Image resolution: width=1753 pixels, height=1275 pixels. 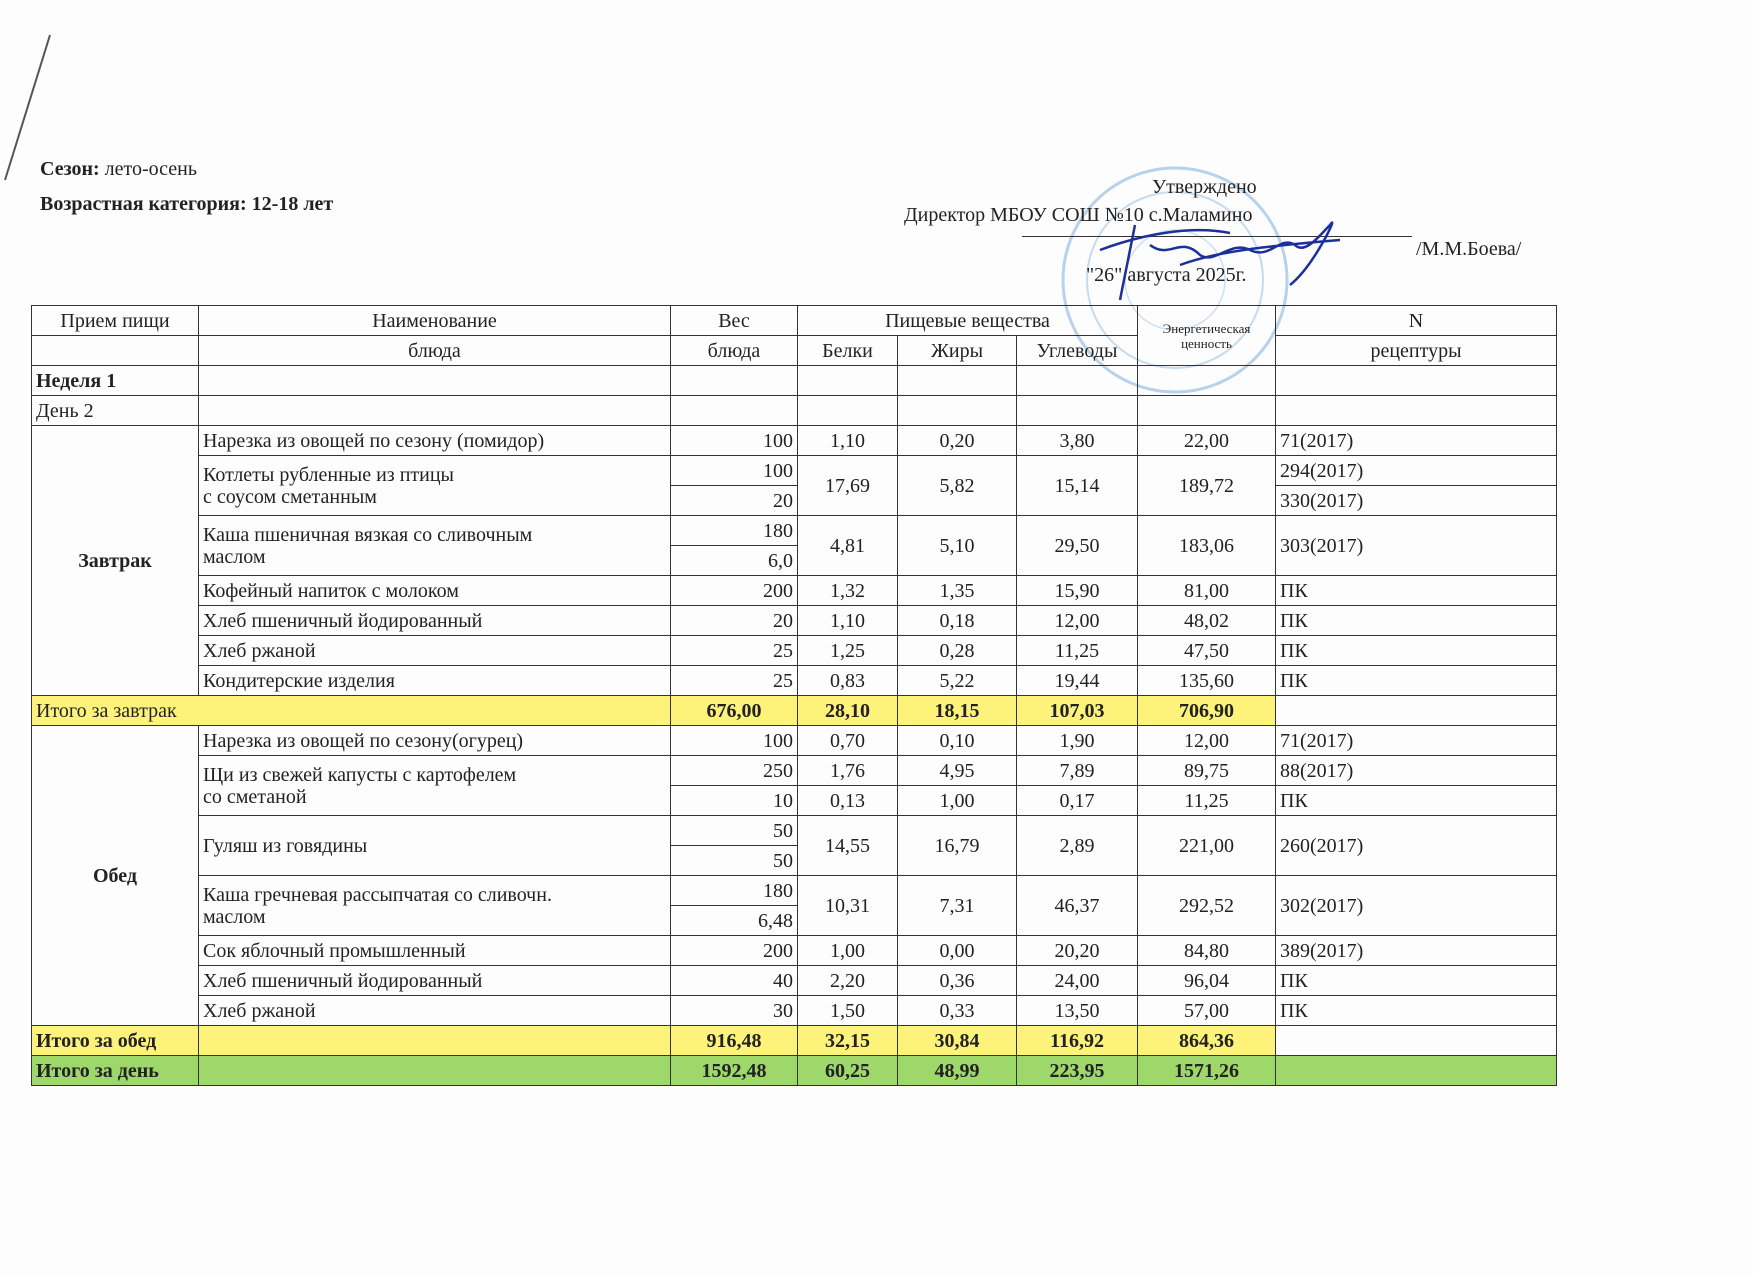 What do you see at coordinates (847, 650) in the screenshot?
I see `protein: 1,25` at bounding box center [847, 650].